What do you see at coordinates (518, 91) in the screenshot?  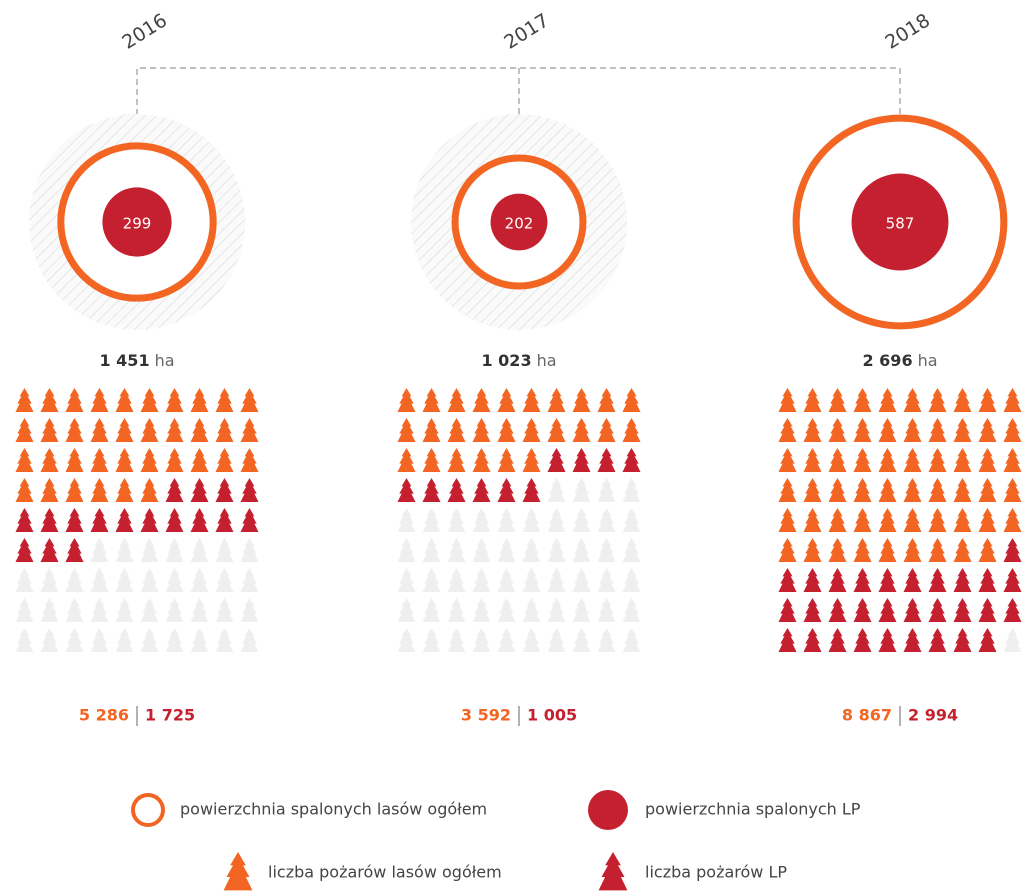 I see `connector` at bounding box center [518, 91].